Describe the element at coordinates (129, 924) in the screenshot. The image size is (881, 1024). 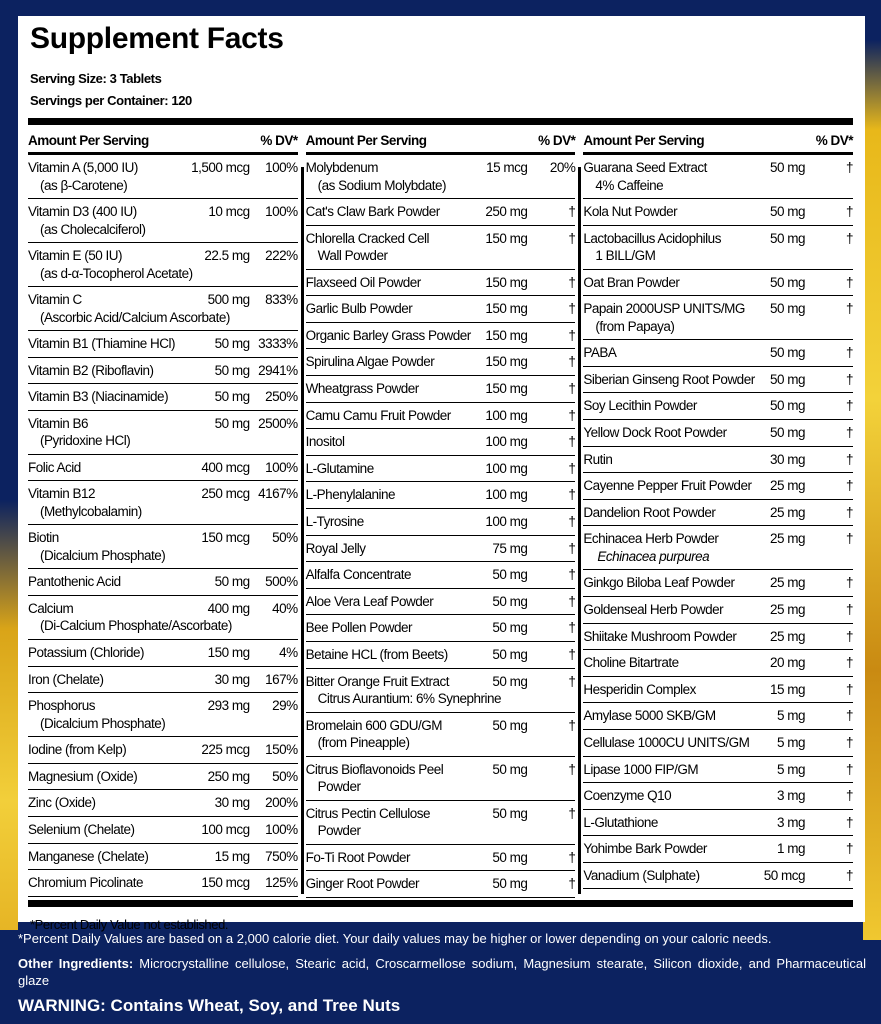
I see `footnote: *Percent Daily Value not established.` at that location.